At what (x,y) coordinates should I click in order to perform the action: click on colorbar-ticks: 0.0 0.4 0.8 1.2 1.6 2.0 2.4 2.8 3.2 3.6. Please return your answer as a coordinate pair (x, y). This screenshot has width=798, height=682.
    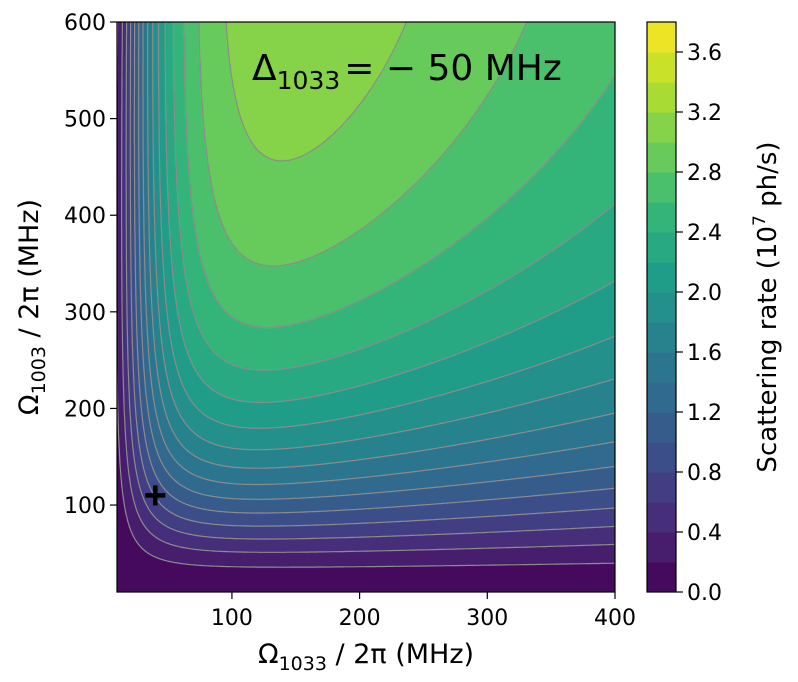
    Looking at the image, I should click on (699, 323).